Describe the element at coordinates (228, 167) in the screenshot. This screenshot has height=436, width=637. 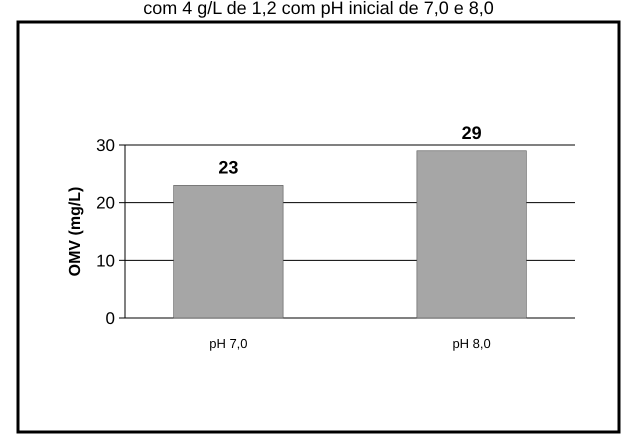
I see `data-label: 23` at that location.